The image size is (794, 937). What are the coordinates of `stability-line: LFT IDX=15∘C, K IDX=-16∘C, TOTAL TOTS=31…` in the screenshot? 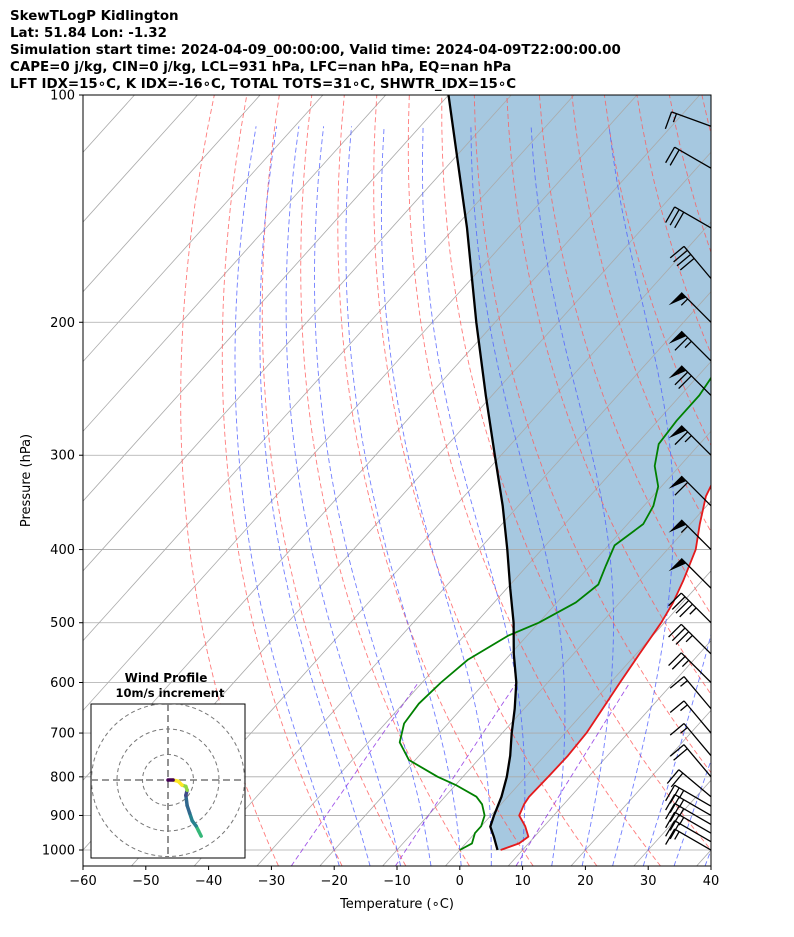 It's located at (263, 84).